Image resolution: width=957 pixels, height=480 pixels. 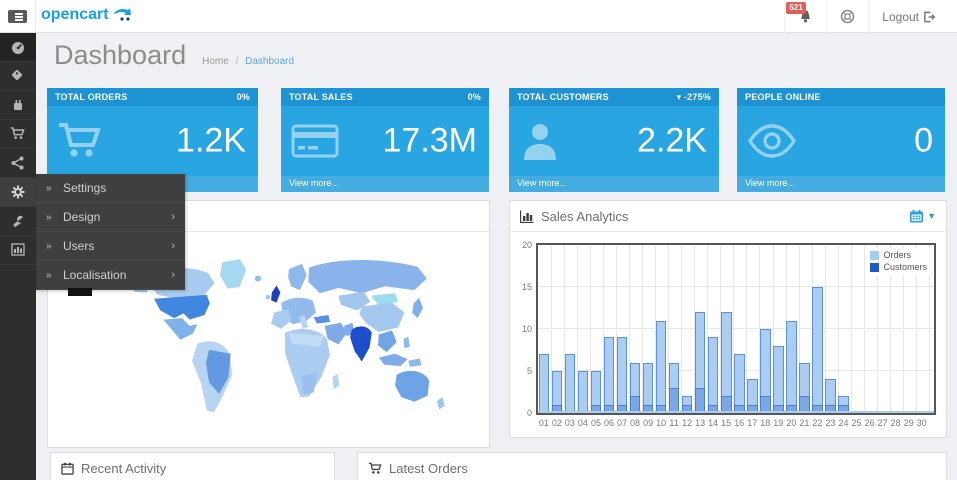 I want to click on flyout-item-label: Design, so click(x=82, y=217).